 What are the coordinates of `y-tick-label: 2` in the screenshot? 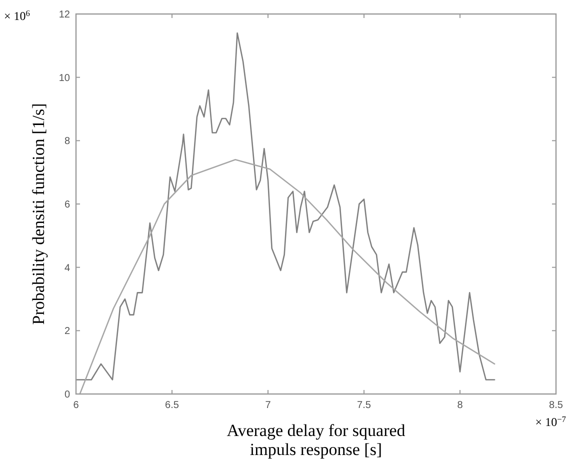 It's located at (67, 332).